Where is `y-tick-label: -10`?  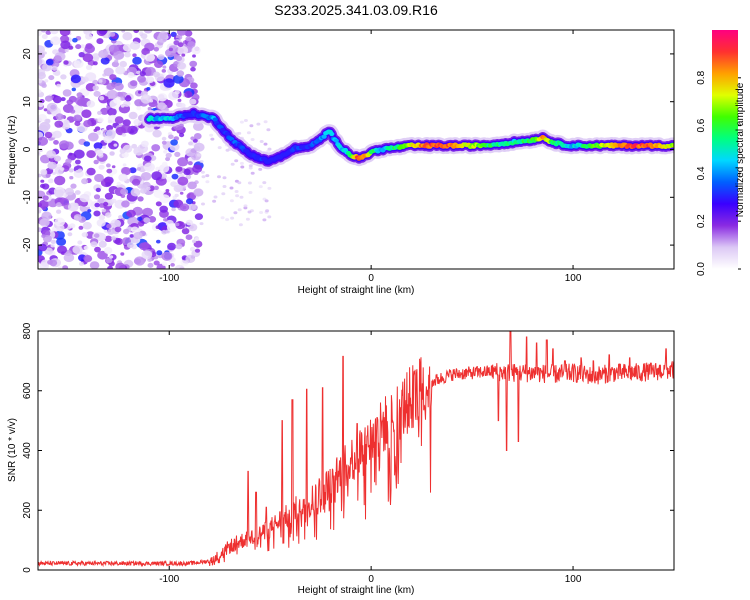
y-tick-label: -10 is located at coordinates (27, 197).